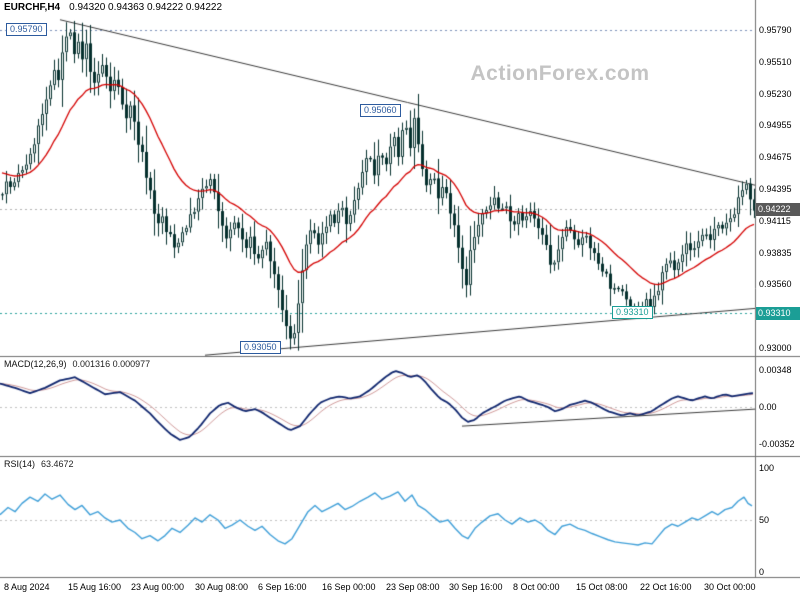 The height and width of the screenshot is (600, 800). I want to click on symbol-timeframe-label: EURCHF,H4, so click(32, 7).